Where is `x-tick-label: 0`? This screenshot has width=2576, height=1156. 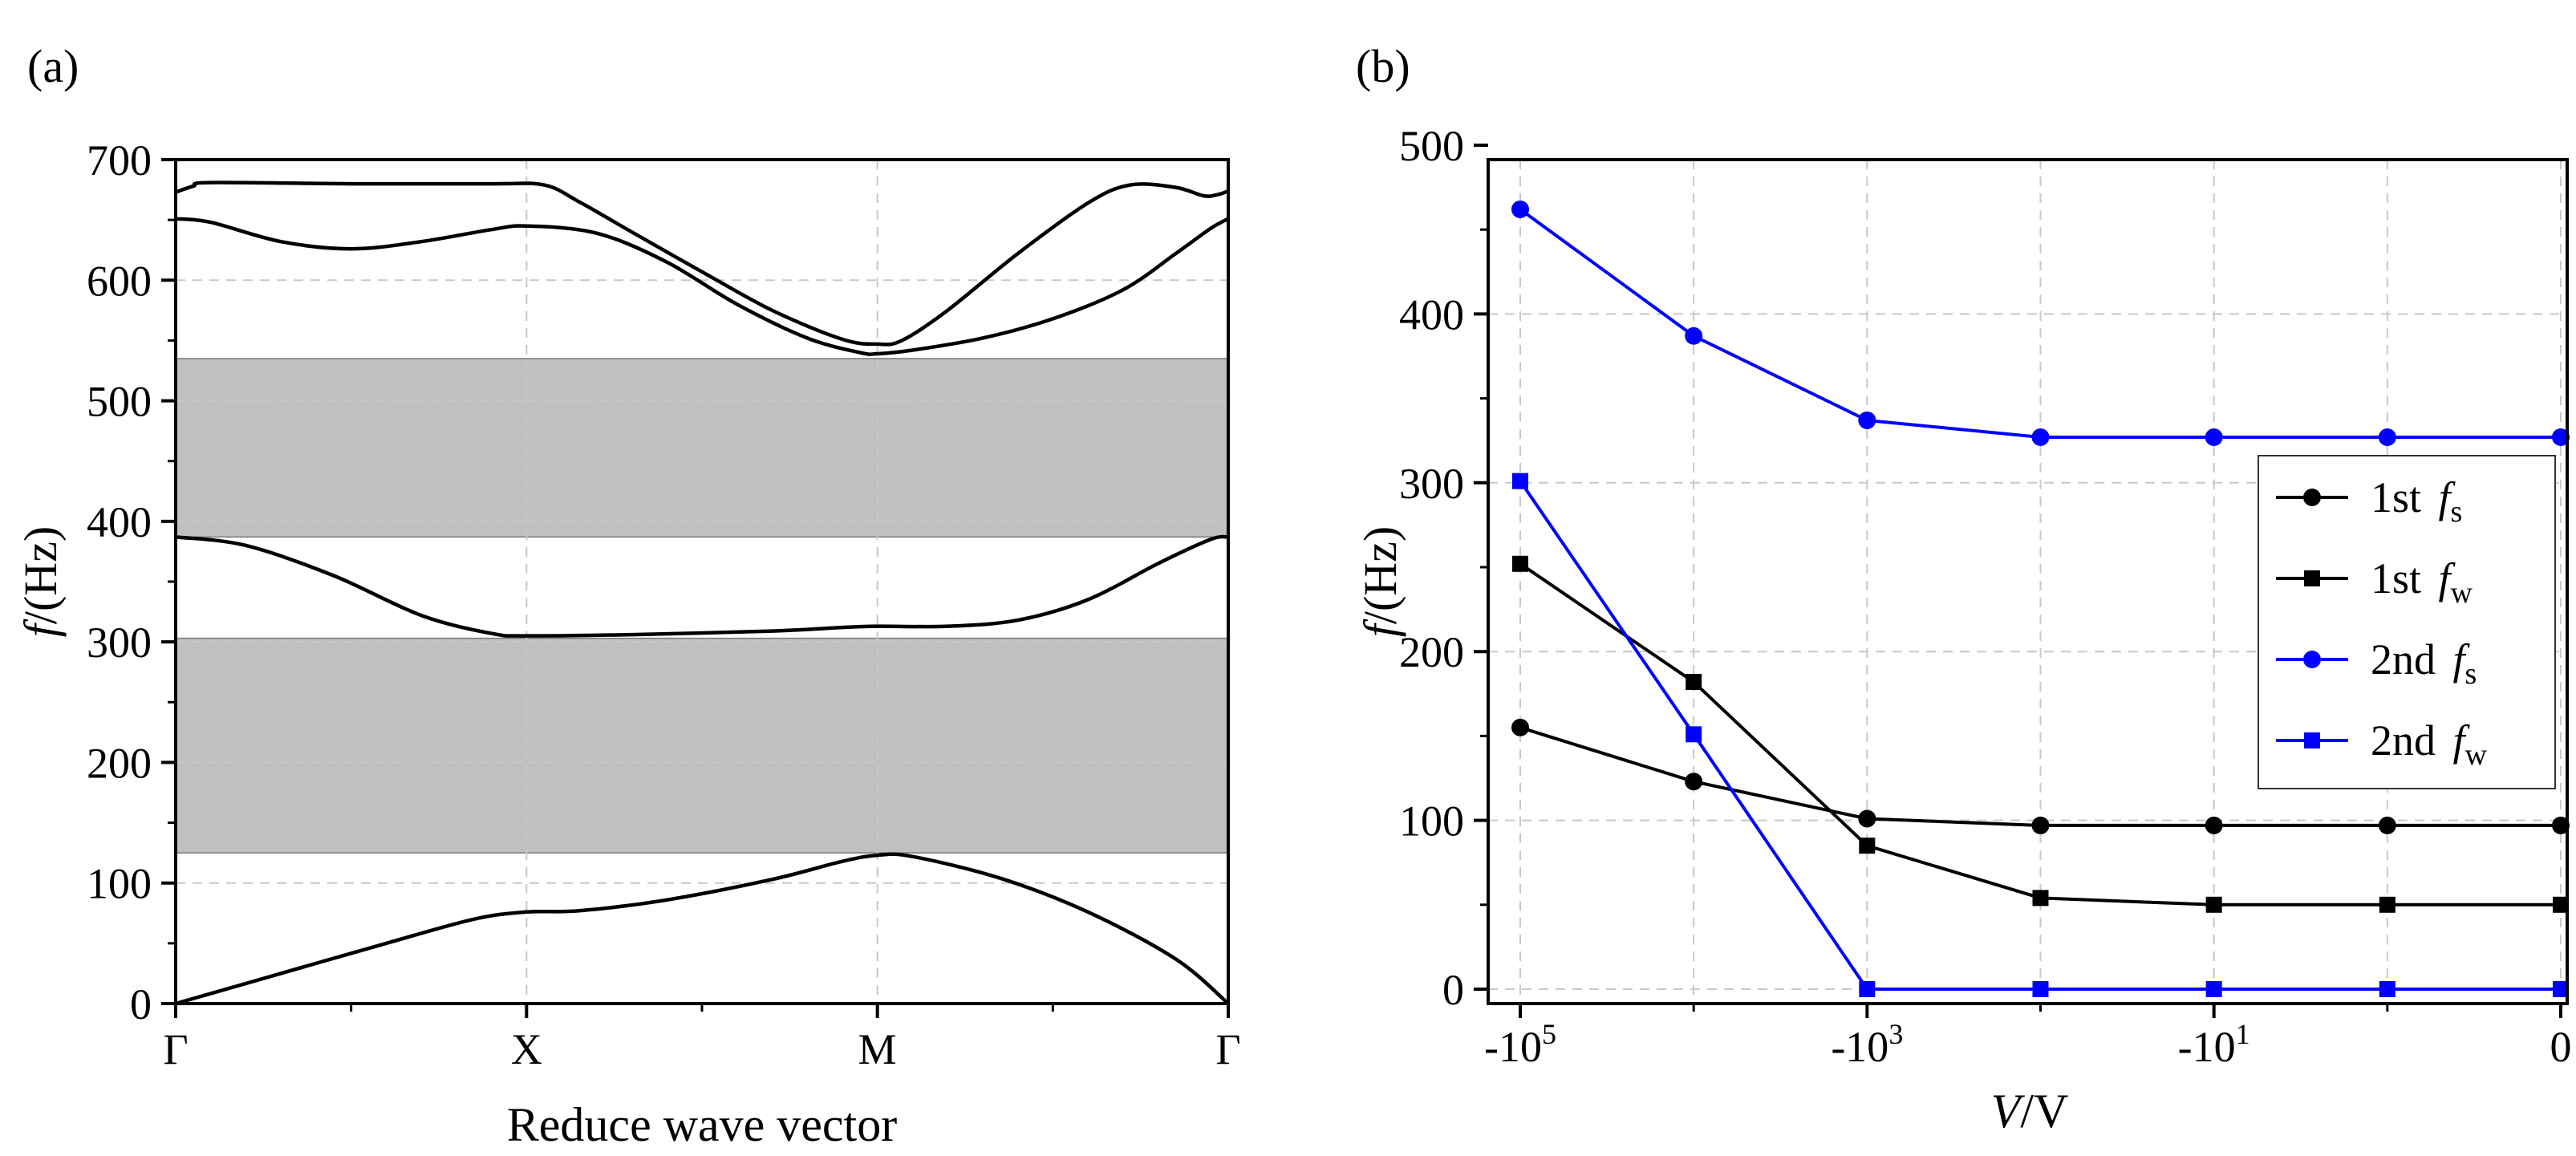
x-tick-label: 0 is located at coordinates (2561, 1047).